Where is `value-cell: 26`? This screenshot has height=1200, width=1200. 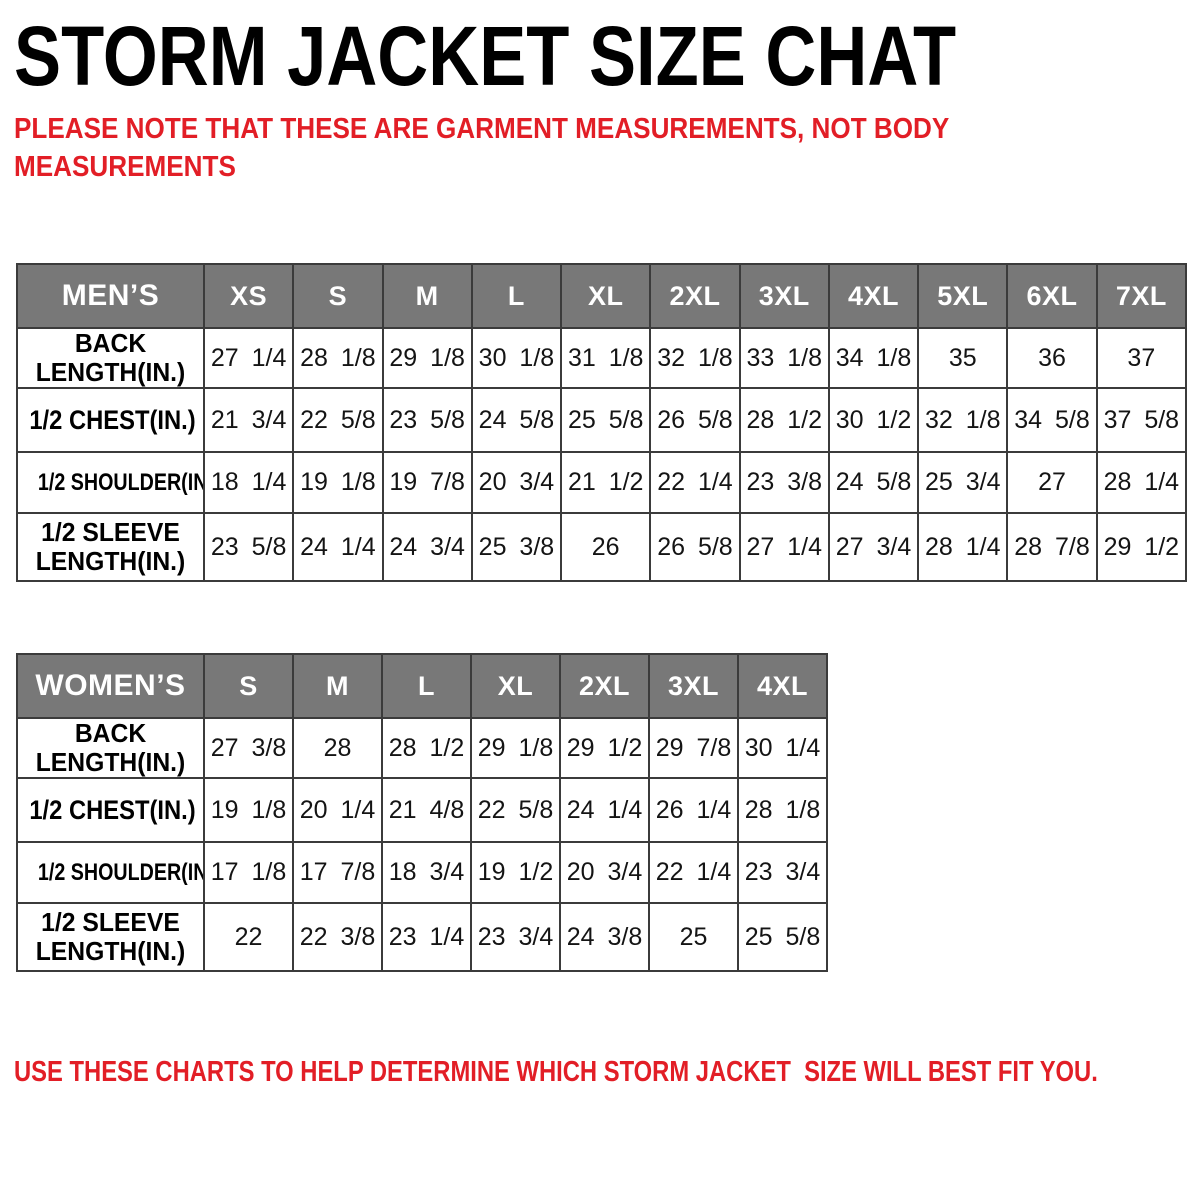
value-cell: 26 is located at coordinates (606, 547).